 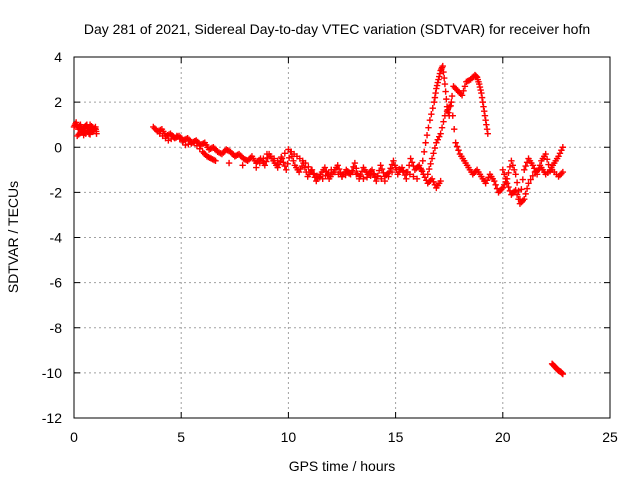 What do you see at coordinates (52, 373) in the screenshot?
I see `y-tick-label: -10` at bounding box center [52, 373].